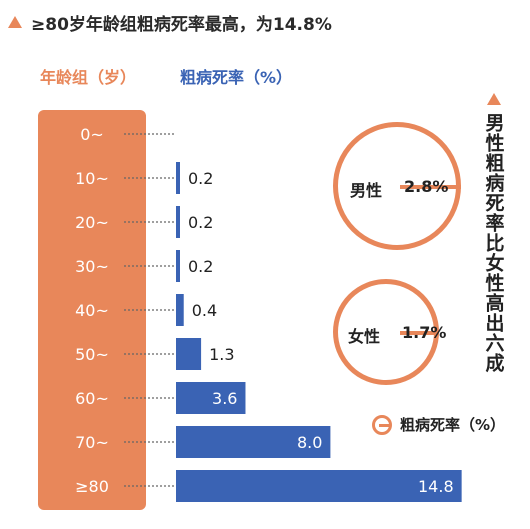 The image size is (530, 529). What do you see at coordinates (224, 398) in the screenshot?
I see `value-label: 3.6` at bounding box center [224, 398].